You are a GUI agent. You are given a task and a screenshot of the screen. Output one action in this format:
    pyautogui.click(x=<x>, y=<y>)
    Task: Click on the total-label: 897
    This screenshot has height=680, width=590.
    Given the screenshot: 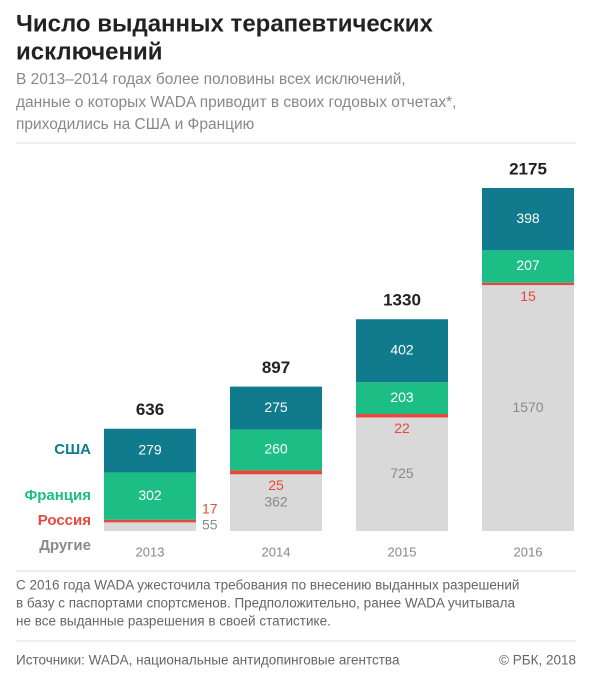 What is the action you would take?
    pyautogui.click(x=276, y=367)
    